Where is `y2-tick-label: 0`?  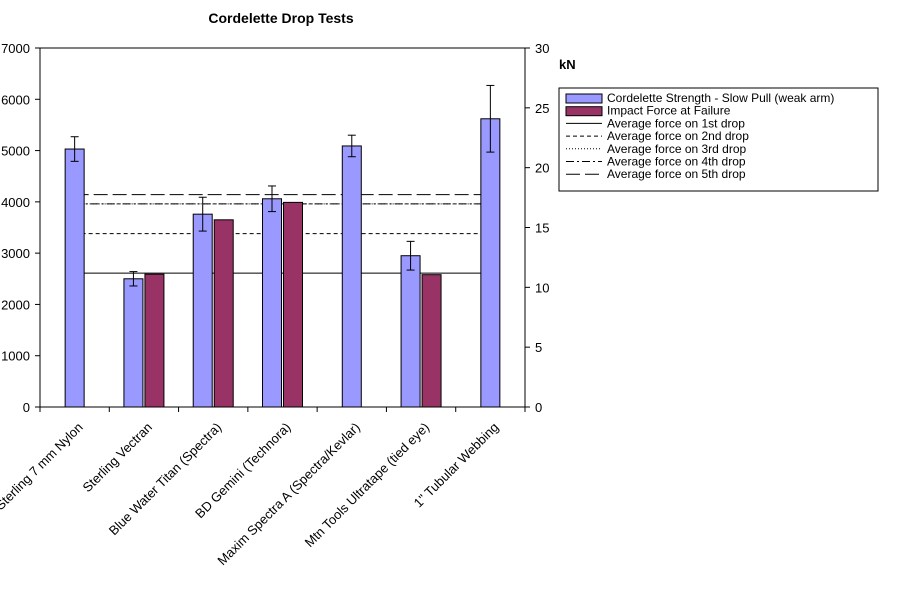
y2-tick-label: 0 is located at coordinates (538, 407).